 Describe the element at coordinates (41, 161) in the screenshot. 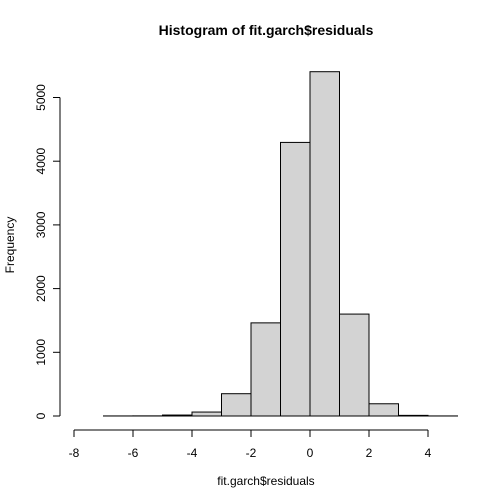

I see `y-tick-label: 4000` at that location.